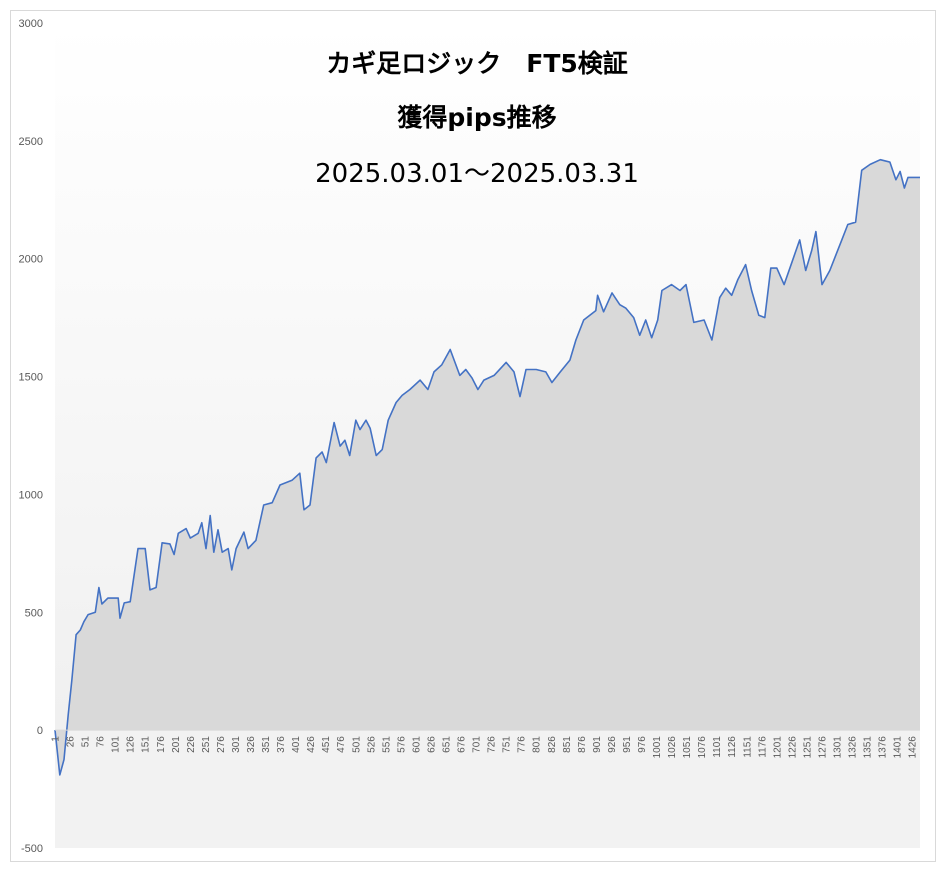 This screenshot has width=948, height=876. I want to click on x-tick-label: 626, so click(431, 744).